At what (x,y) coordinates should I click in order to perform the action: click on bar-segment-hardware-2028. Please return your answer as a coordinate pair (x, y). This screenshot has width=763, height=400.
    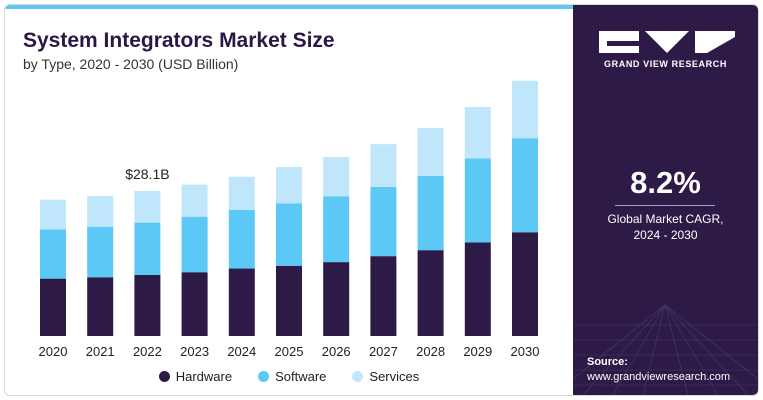
    Looking at the image, I should click on (430, 293).